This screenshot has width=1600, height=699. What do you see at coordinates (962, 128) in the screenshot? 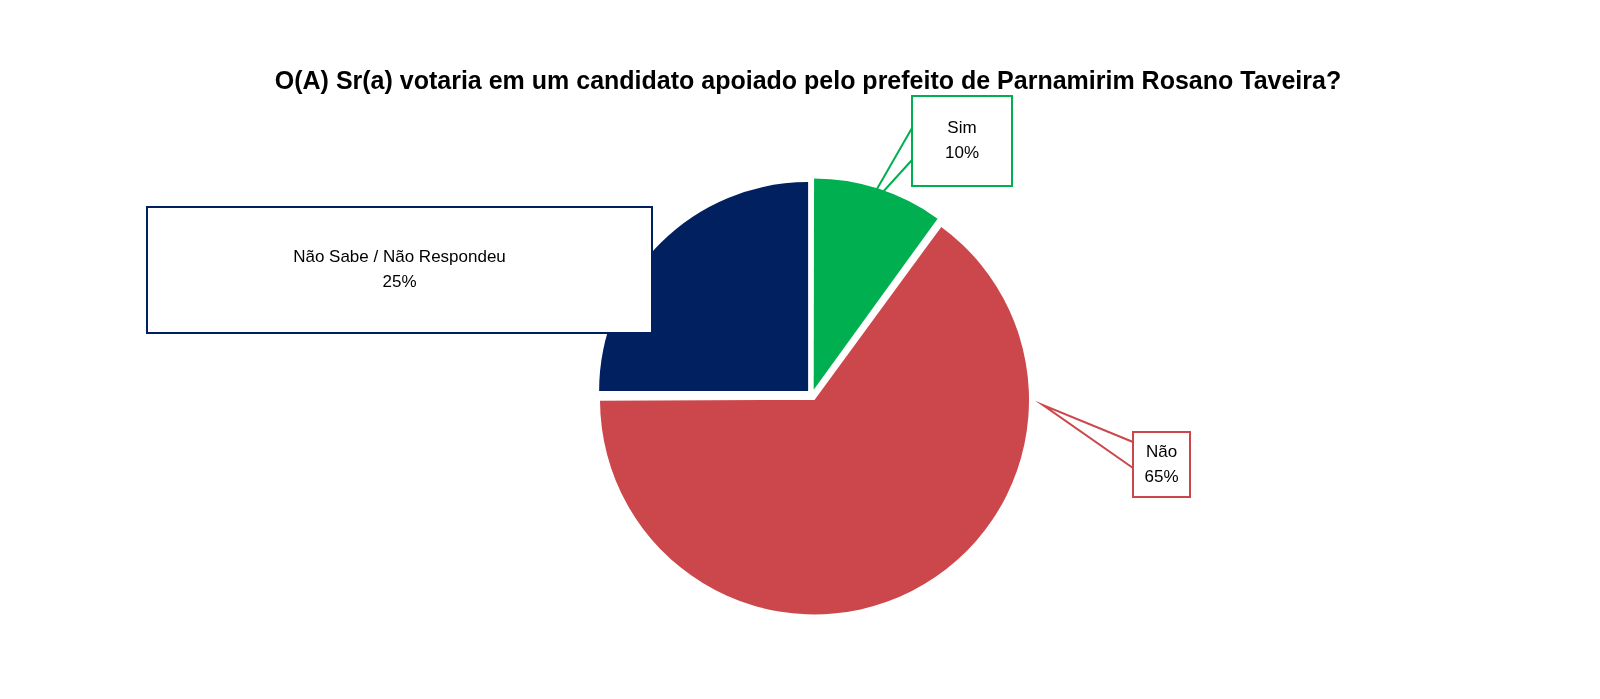
I see `slice-label: Sim` at bounding box center [962, 128].